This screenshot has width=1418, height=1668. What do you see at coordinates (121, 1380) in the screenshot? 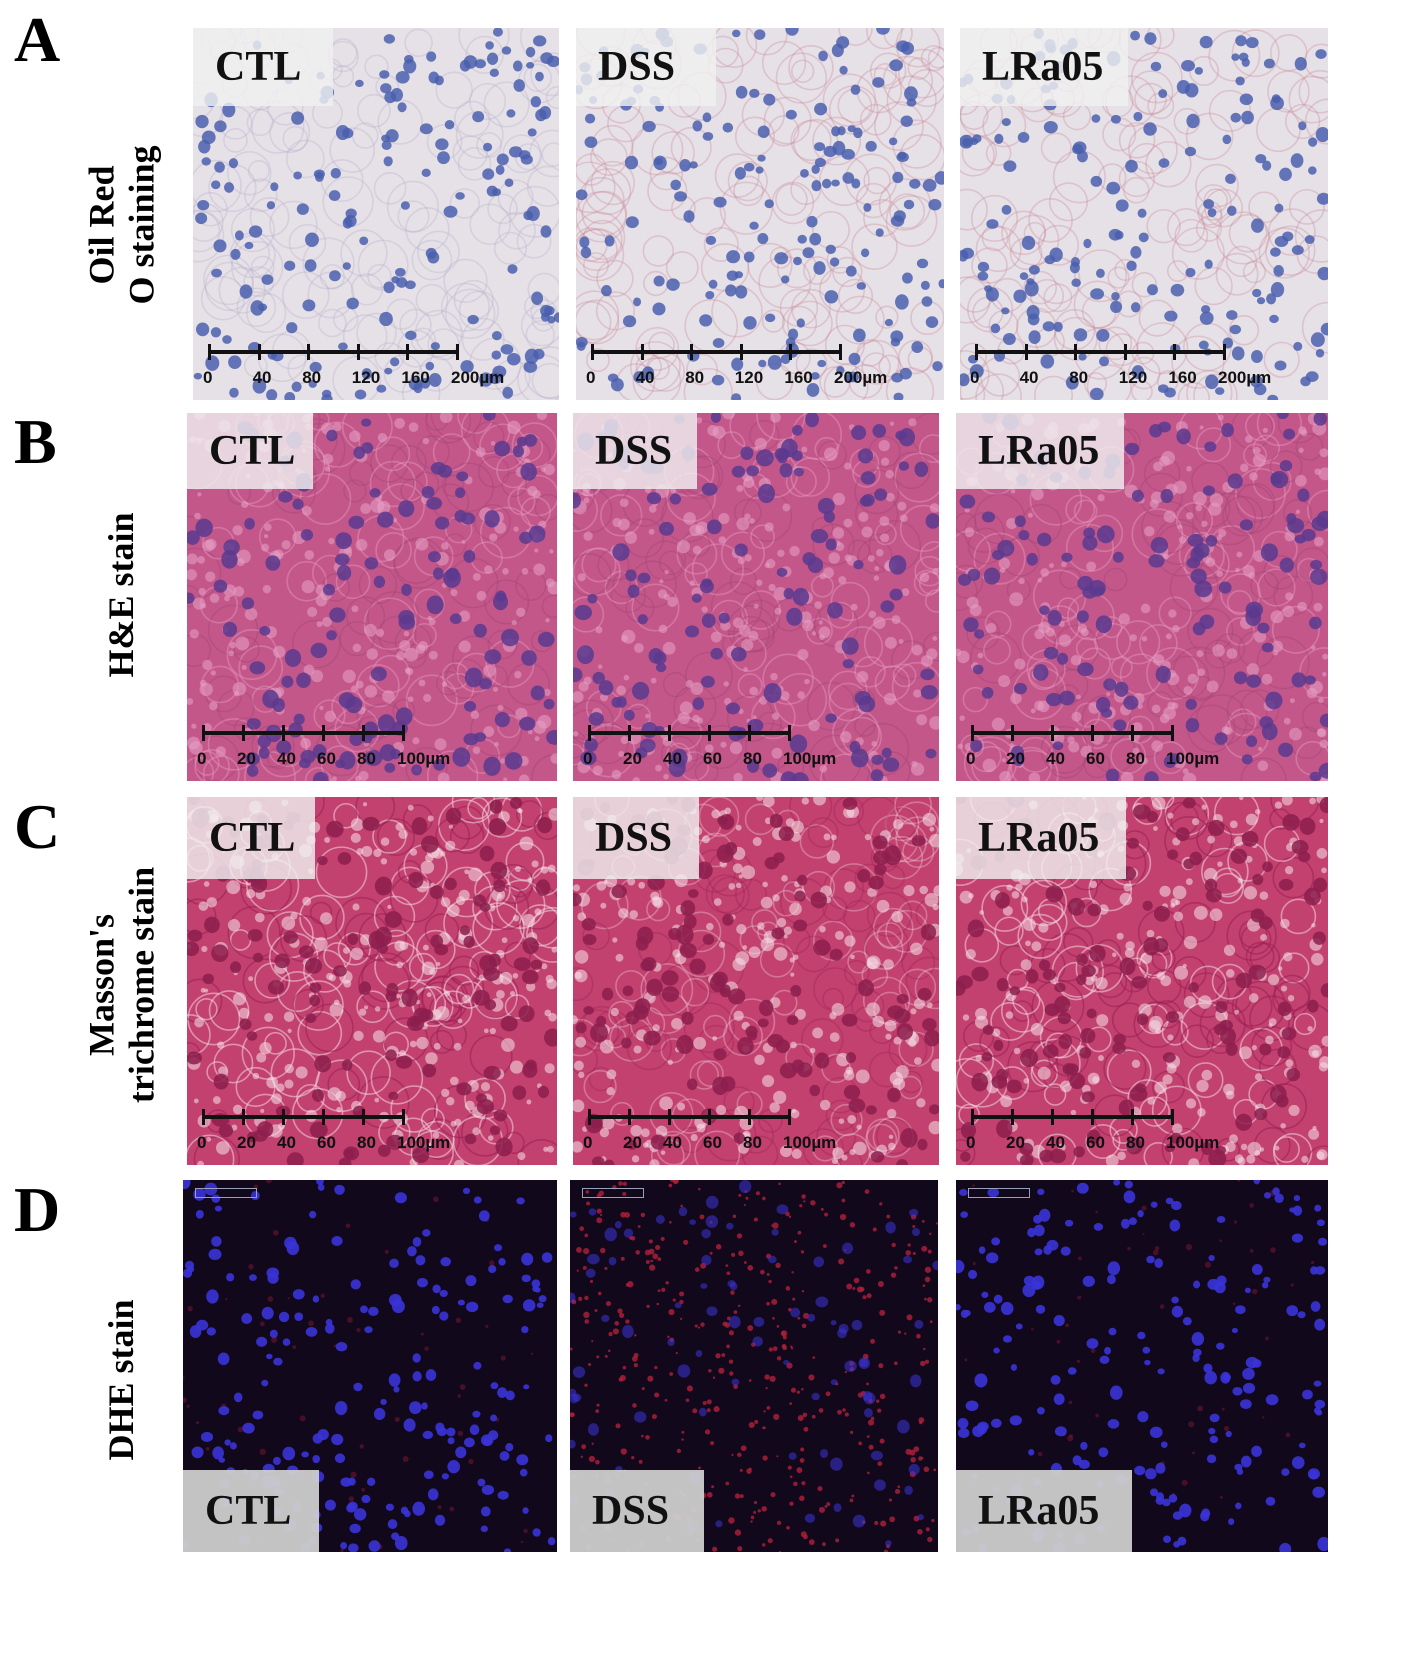
I see `row-label-d-line-1: DHE stain` at bounding box center [121, 1380].